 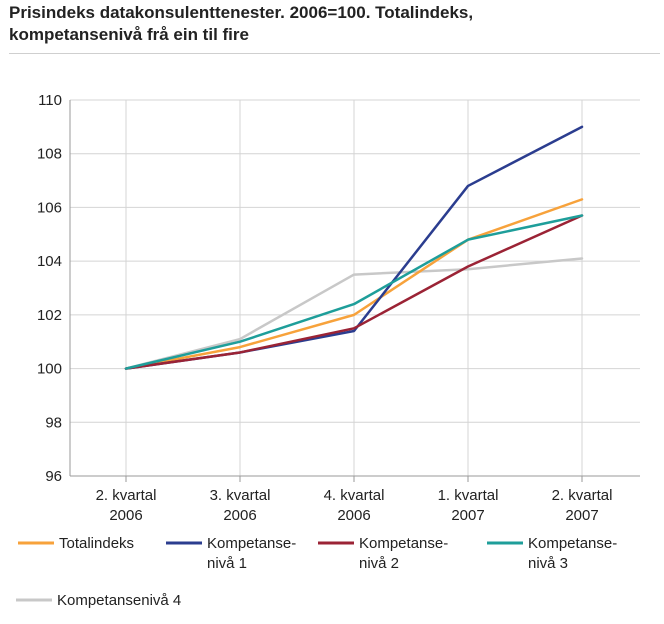 I want to click on legend-item-4: Kompetansenivå 4, so click(x=98, y=600).